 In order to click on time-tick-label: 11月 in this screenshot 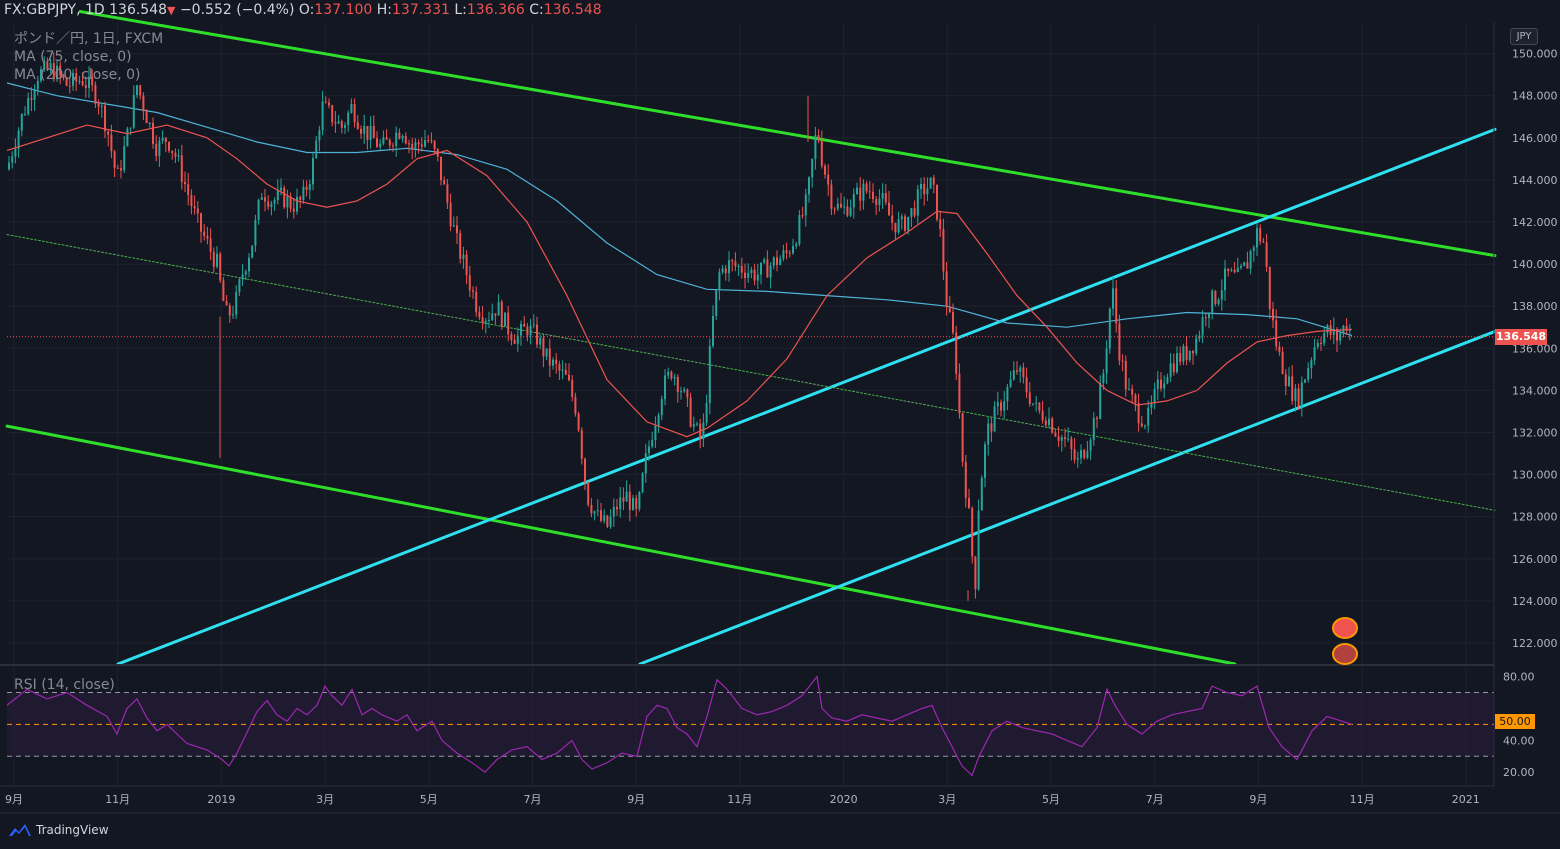, I will do `click(739, 799)`.